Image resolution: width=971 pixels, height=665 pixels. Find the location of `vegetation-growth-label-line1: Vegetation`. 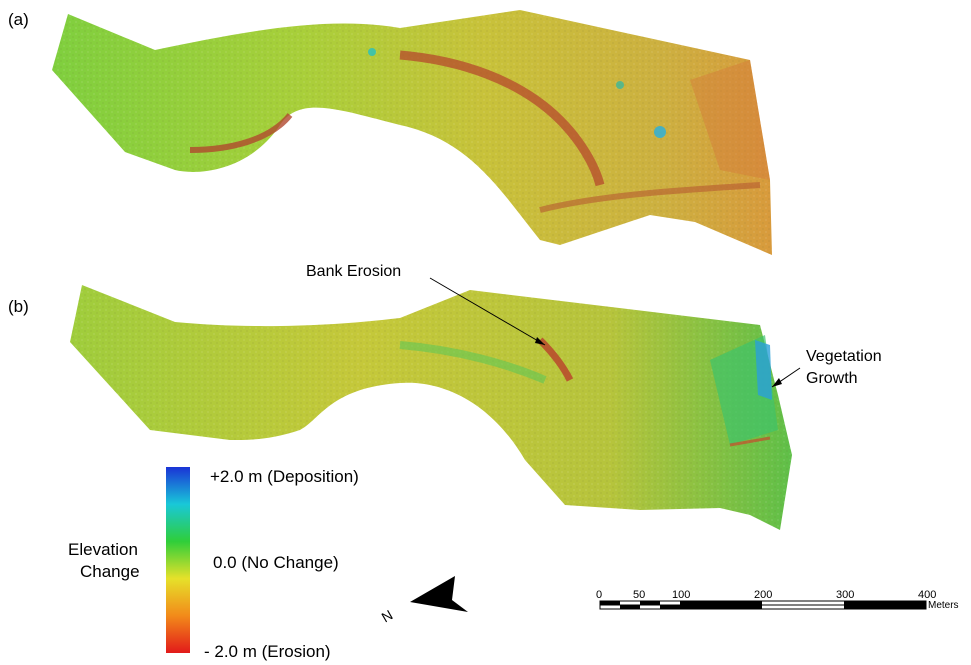

vegetation-growth-label-line1: Vegetation is located at coordinates (844, 356).